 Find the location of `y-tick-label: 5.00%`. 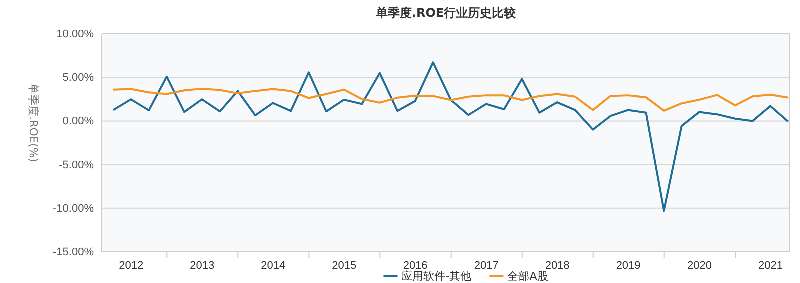

y-tick-label: 5.00% is located at coordinates (78, 78).